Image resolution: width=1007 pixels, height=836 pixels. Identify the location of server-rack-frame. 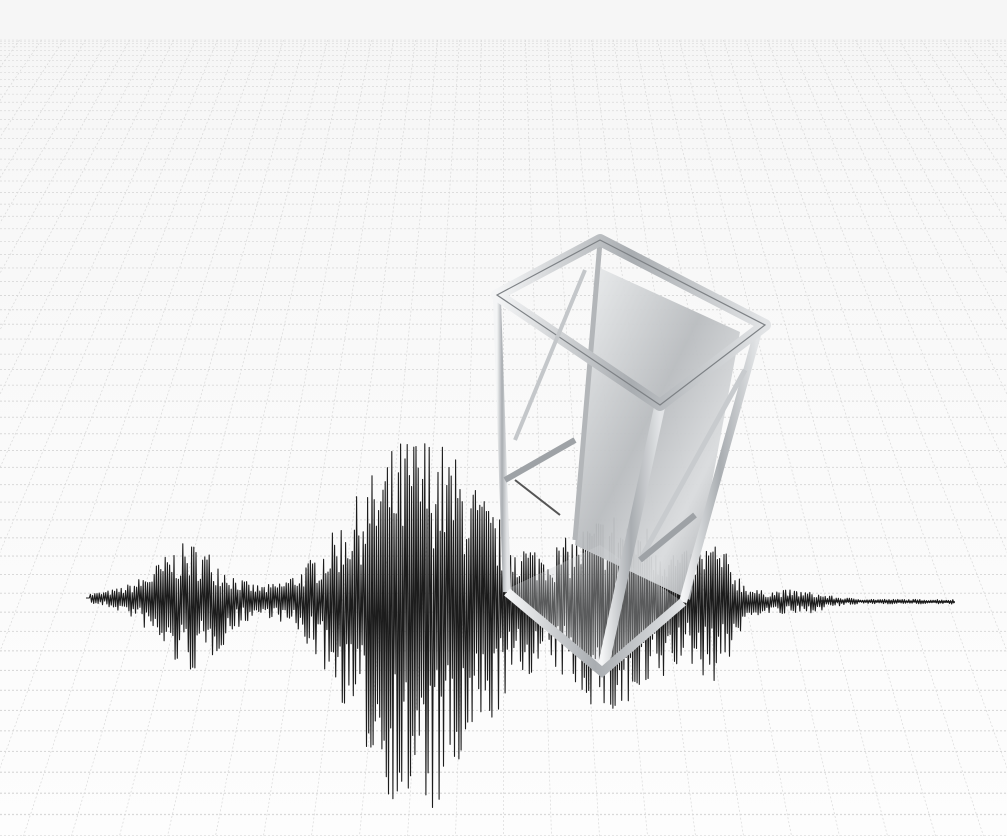
(631, 456).